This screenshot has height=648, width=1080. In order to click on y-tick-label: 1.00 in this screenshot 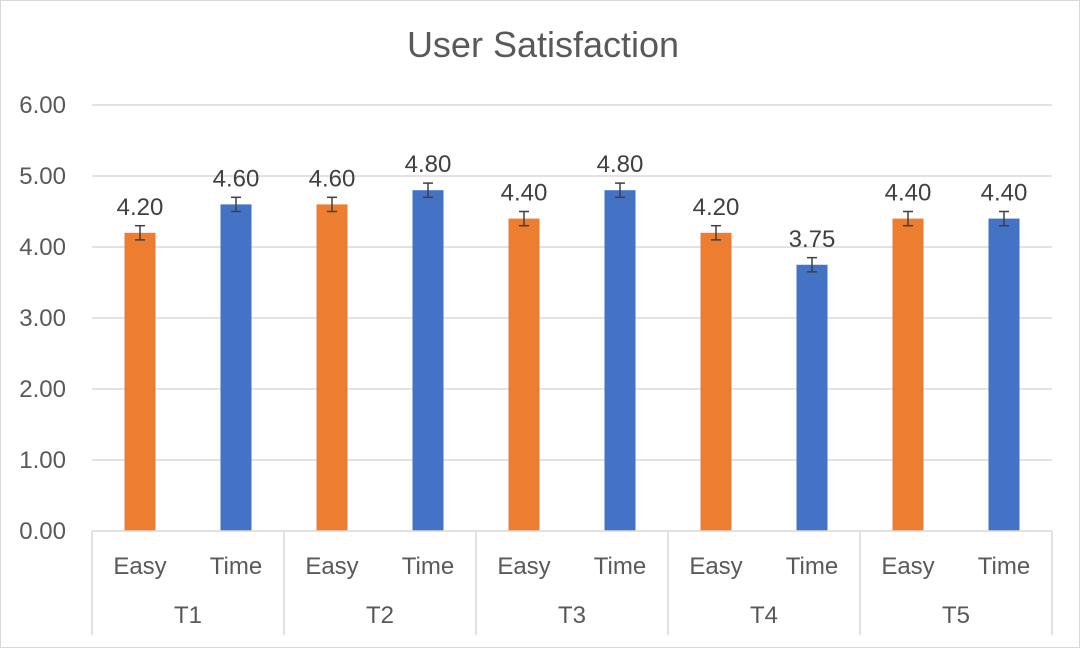, I will do `click(42, 460)`.